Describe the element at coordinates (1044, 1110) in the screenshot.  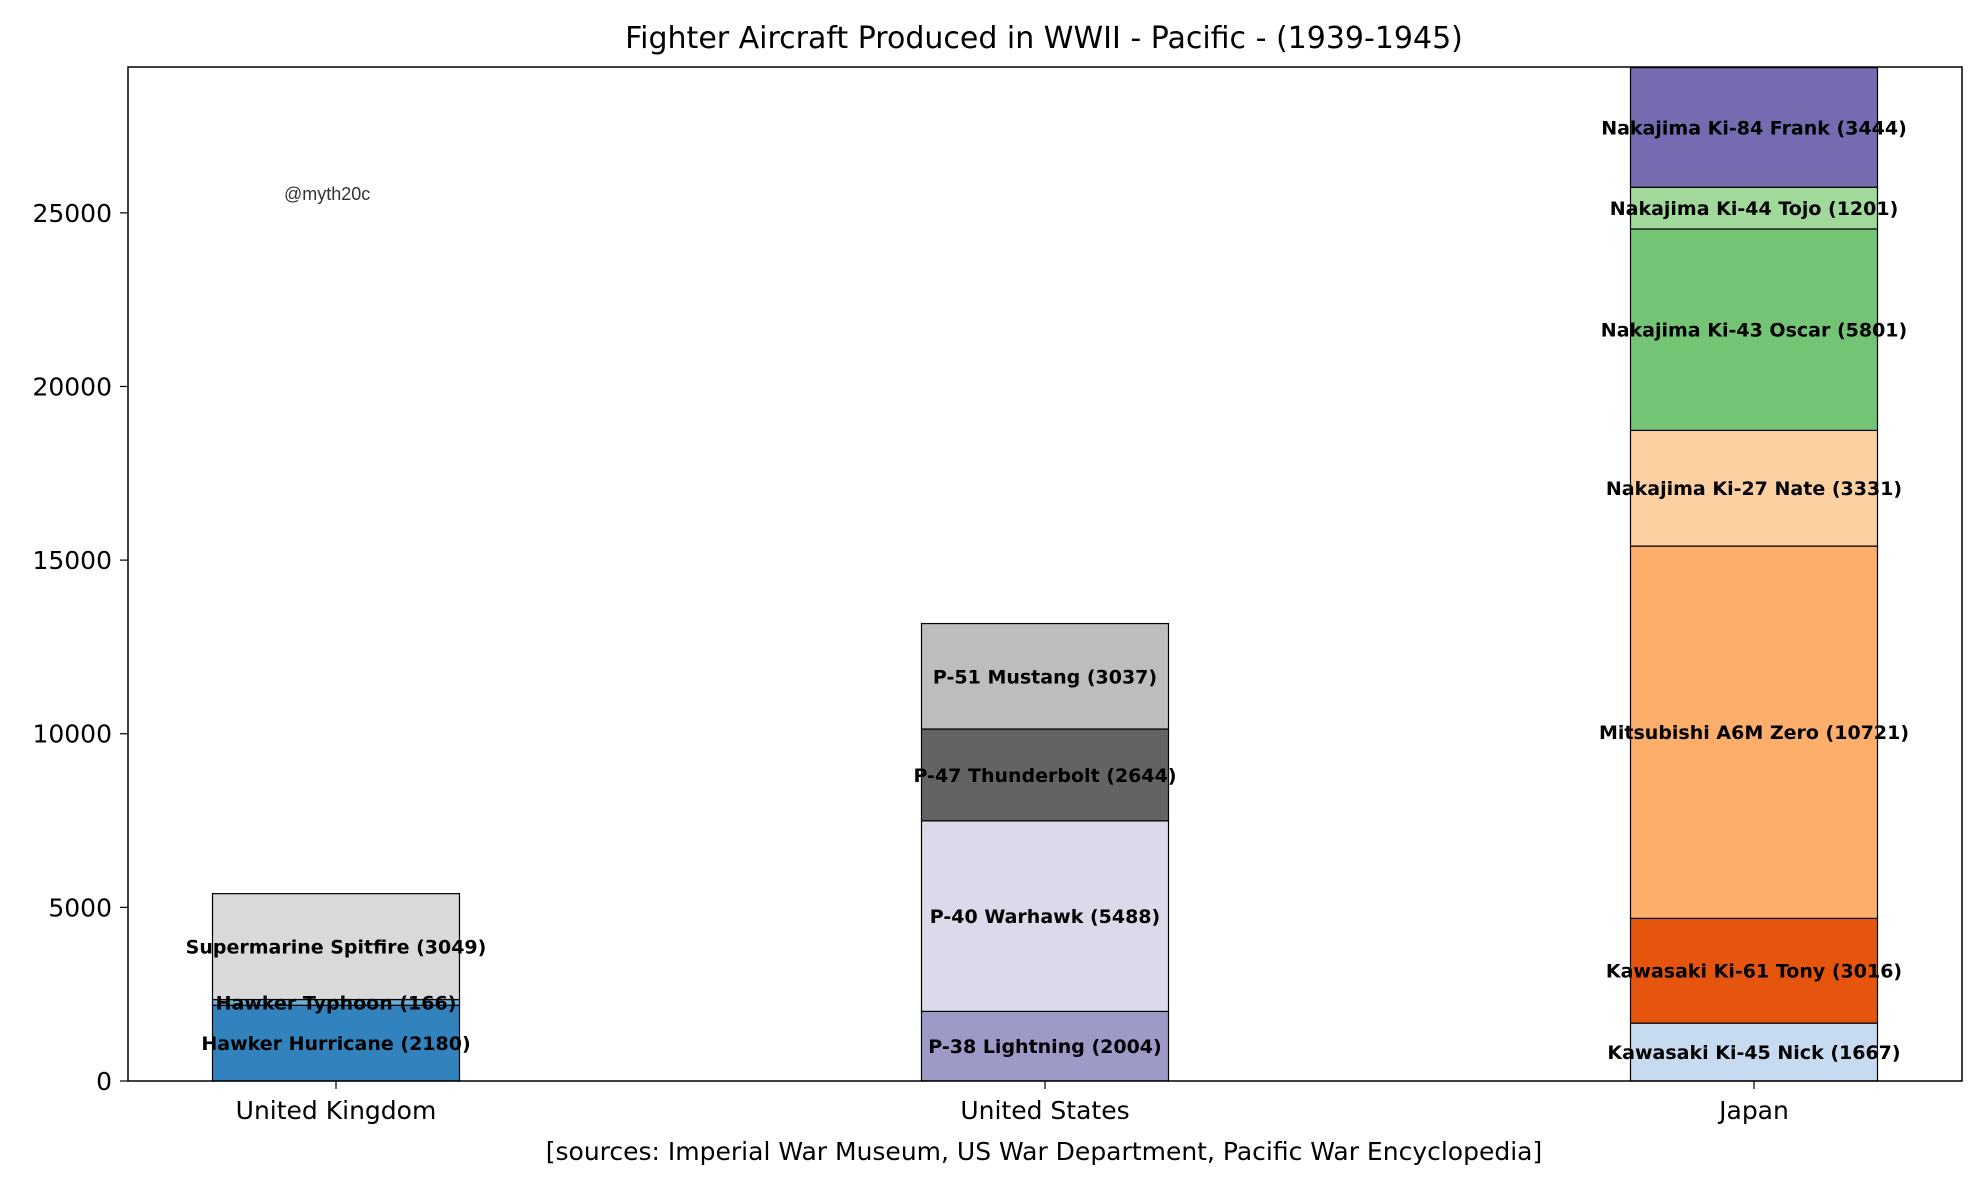
I see `x-tick-label-1: United States` at that location.